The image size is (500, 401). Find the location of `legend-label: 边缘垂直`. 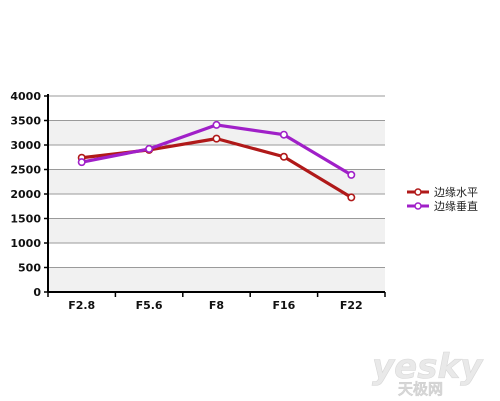

legend-label: 边缘垂直 is located at coordinates (456, 206).